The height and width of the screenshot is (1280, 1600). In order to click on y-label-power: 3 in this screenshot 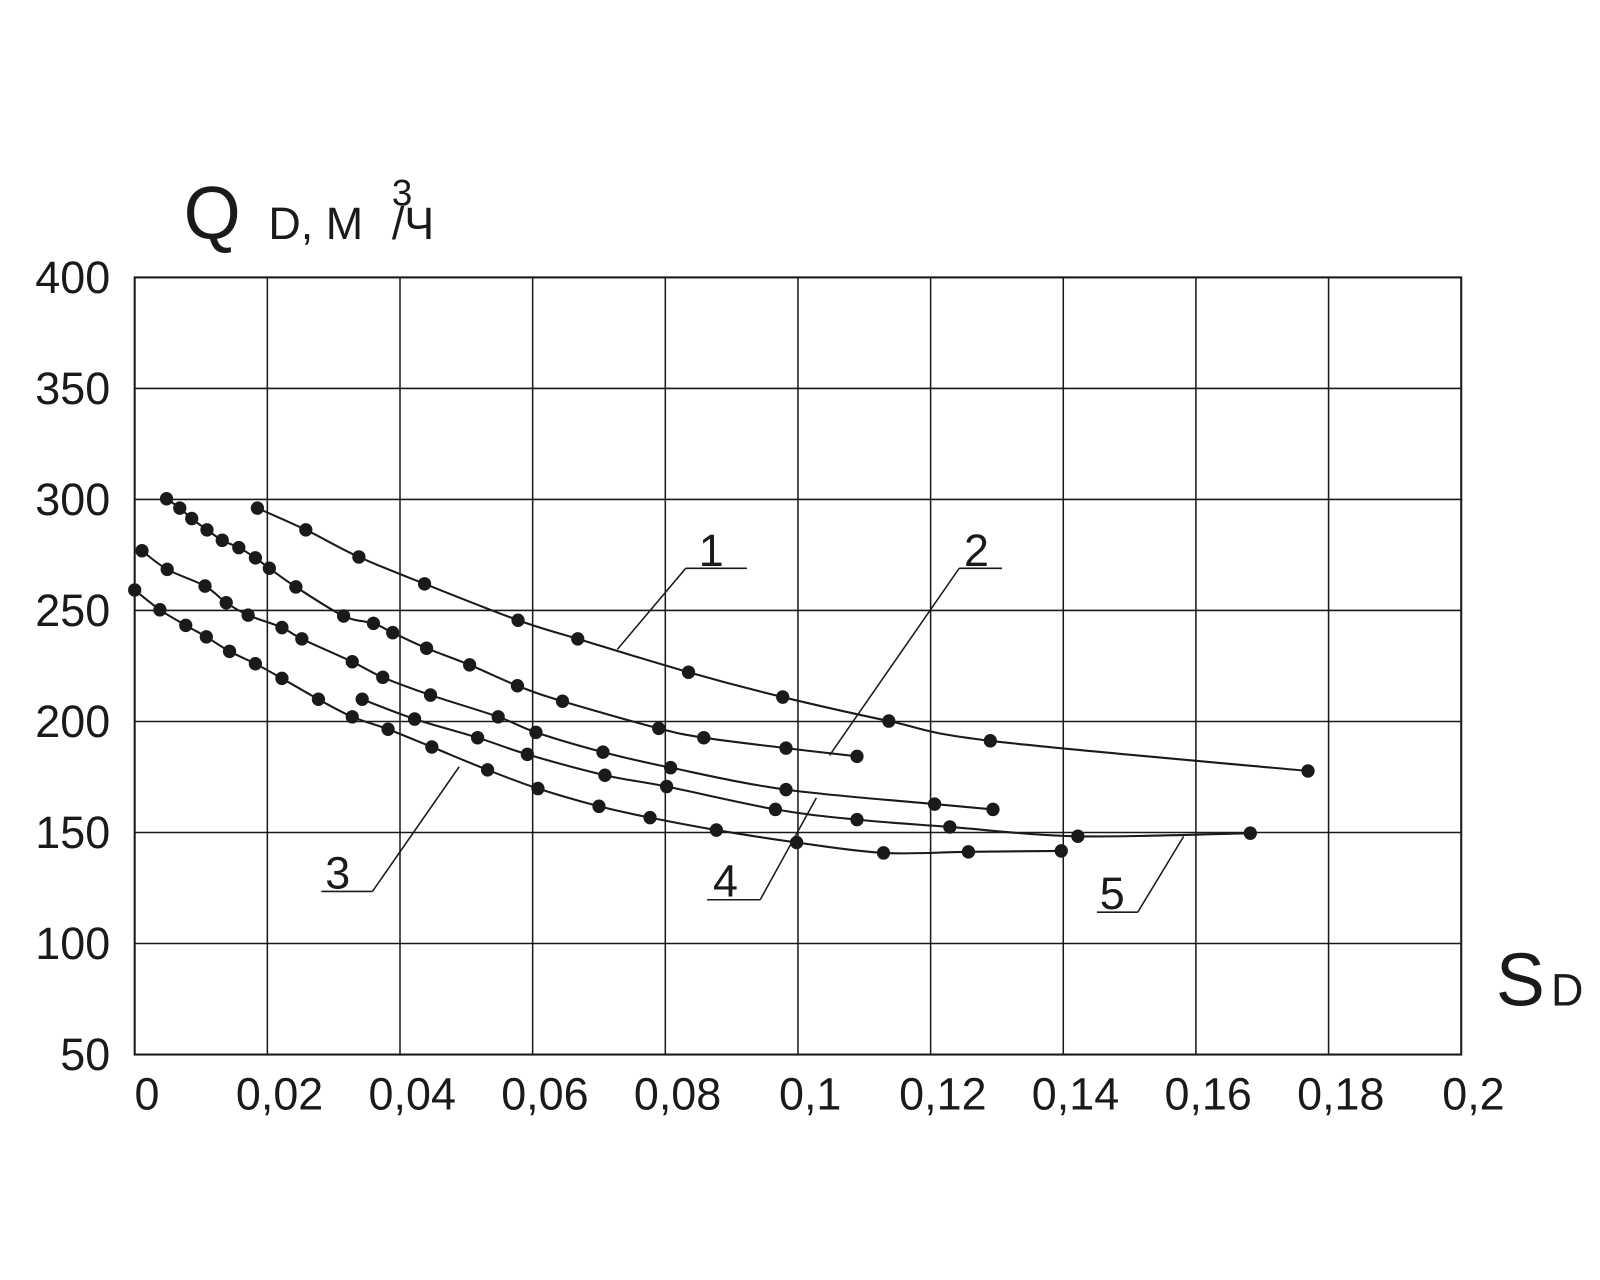, I will do `click(402, 192)`.